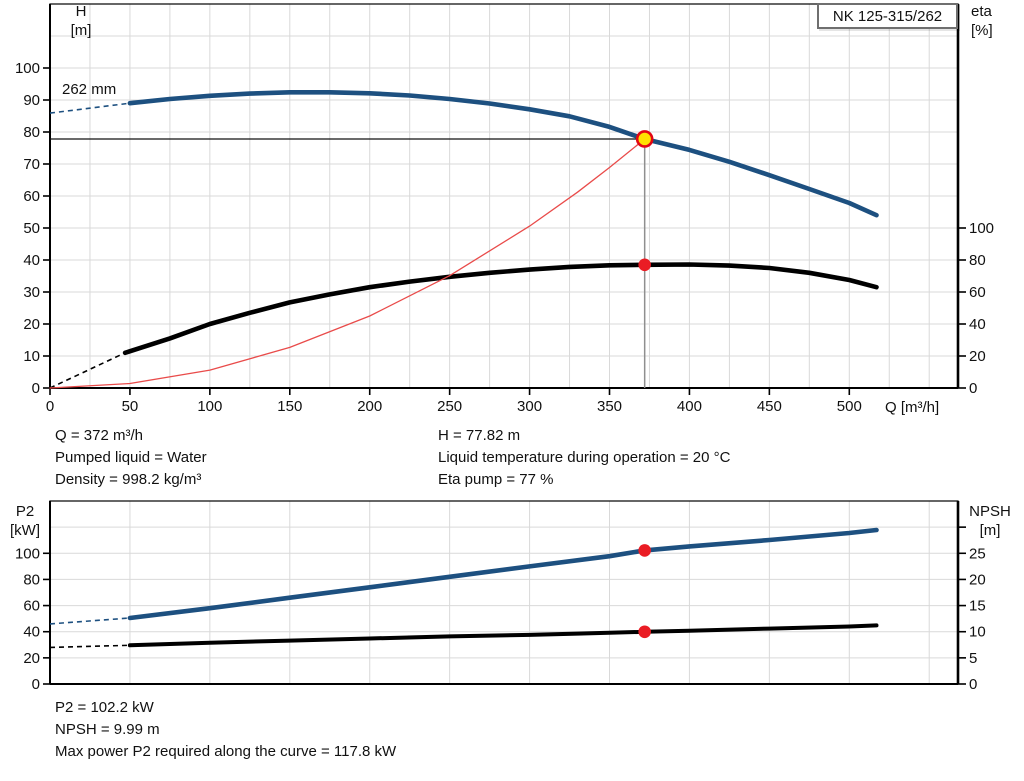 Image resolution: width=1024 pixels, height=781 pixels. I want to click on info-liquid: Pumped liquid = Water, so click(131, 457).